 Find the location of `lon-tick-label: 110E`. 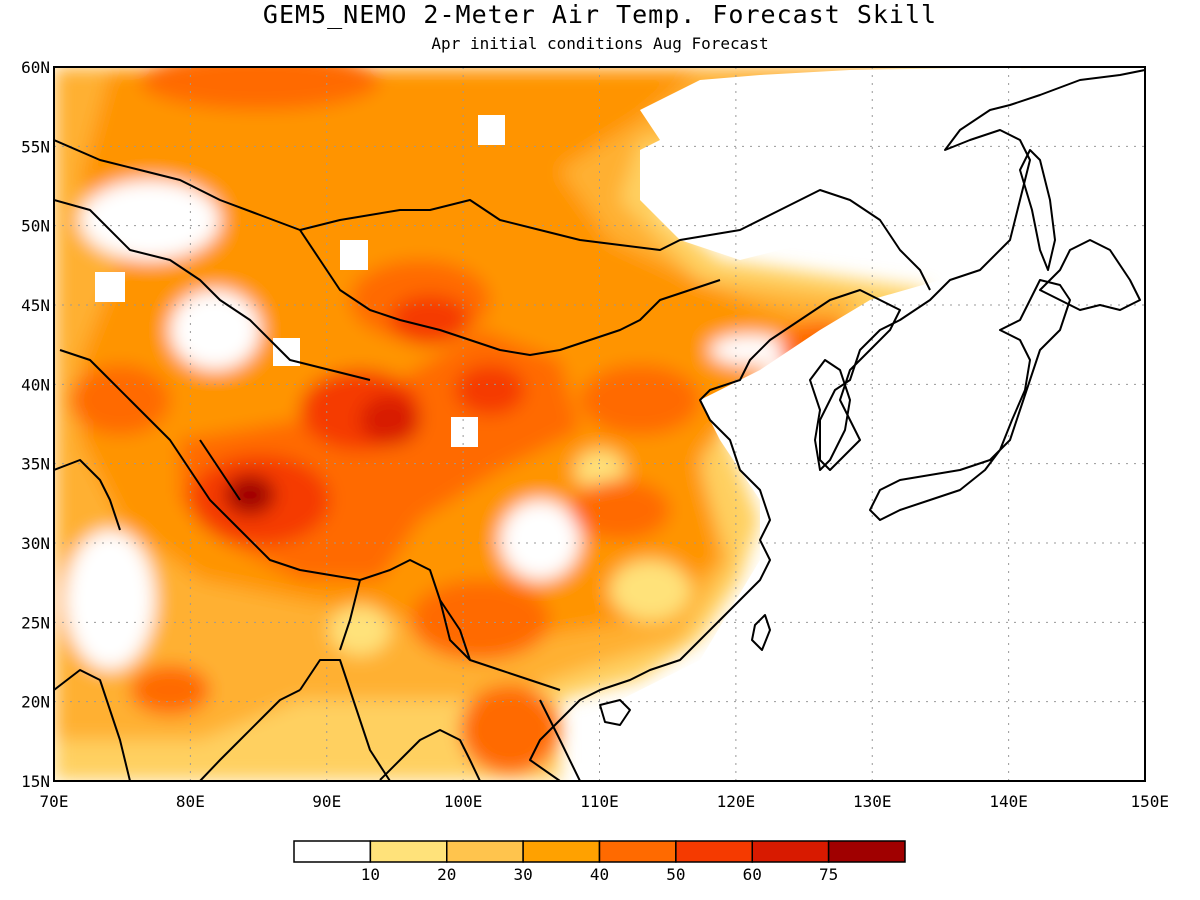

lon-tick-label: 110E is located at coordinates (599, 801).